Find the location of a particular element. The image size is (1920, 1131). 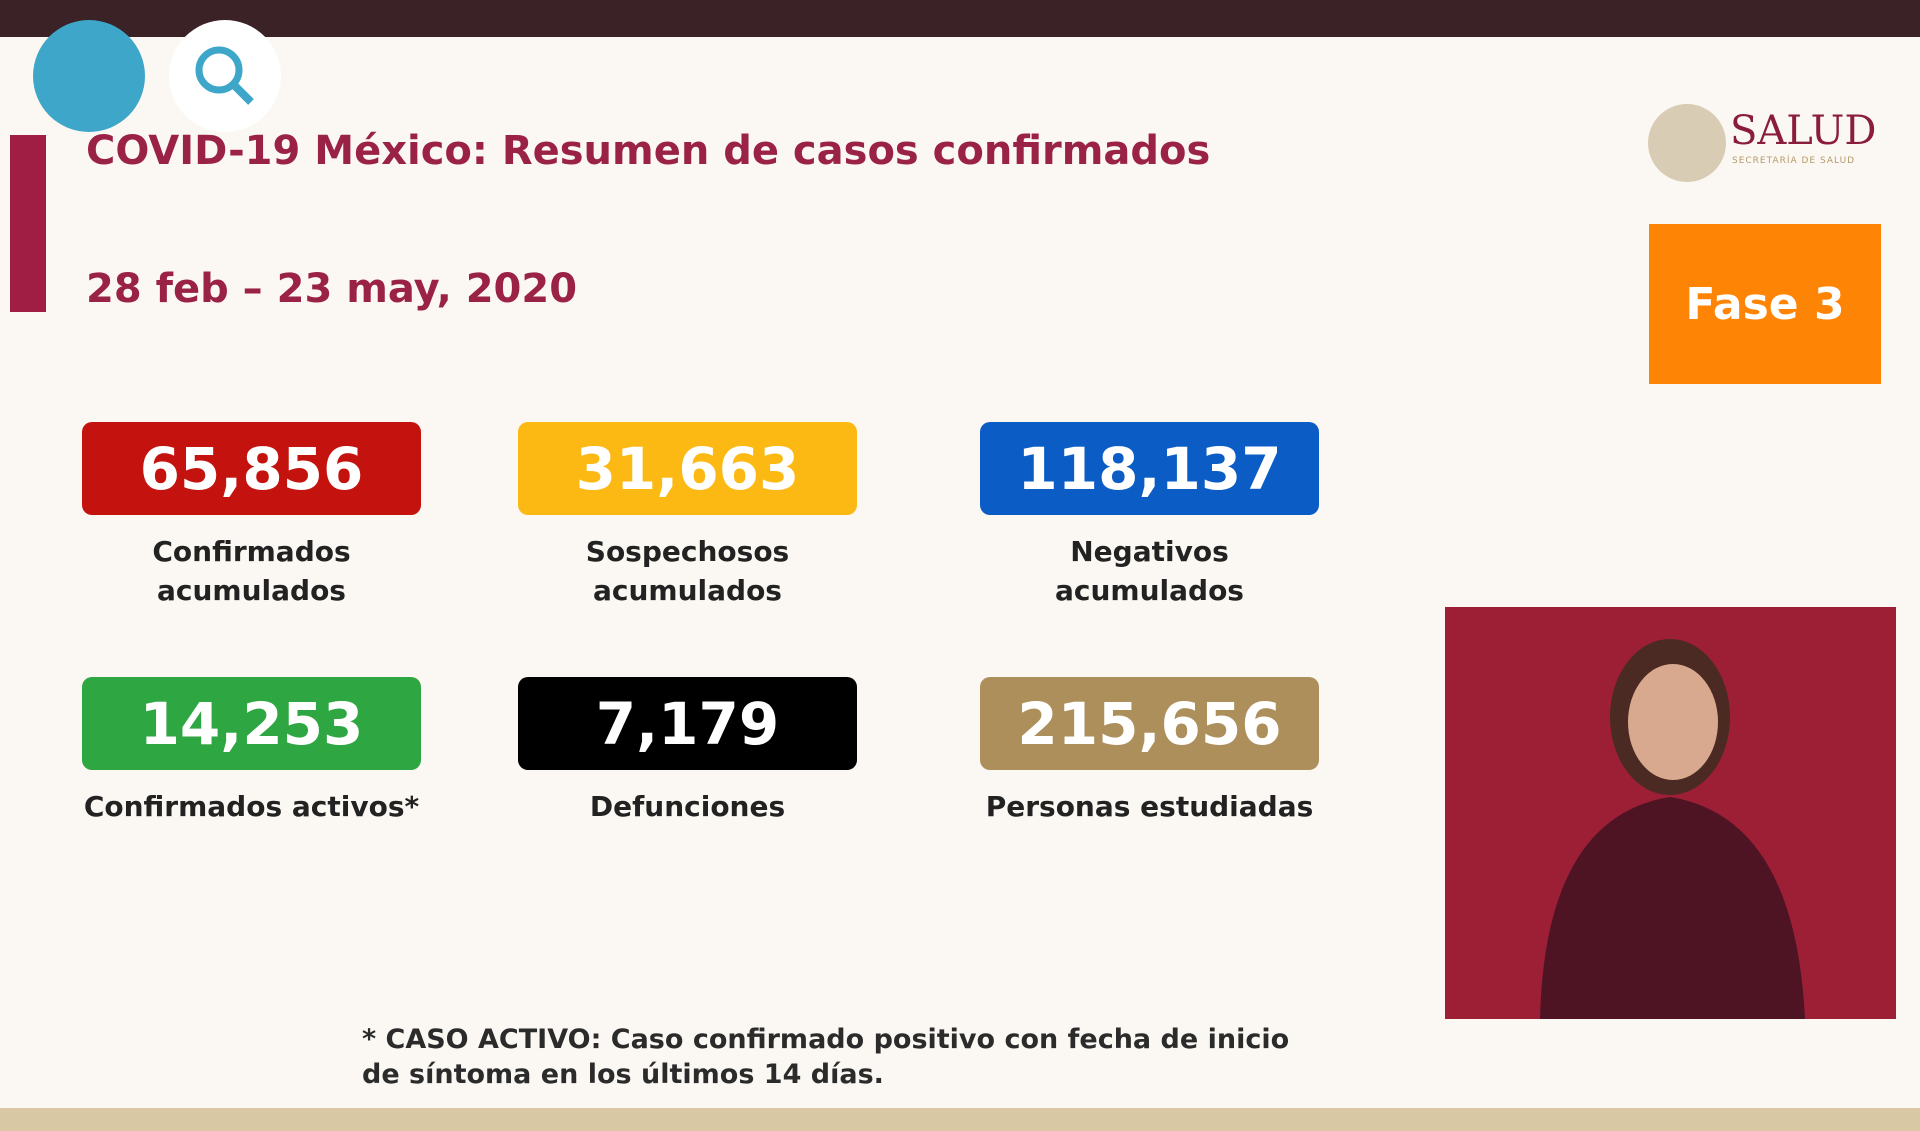

stat-label: Negativos acumulados is located at coordinates (1149, 571).